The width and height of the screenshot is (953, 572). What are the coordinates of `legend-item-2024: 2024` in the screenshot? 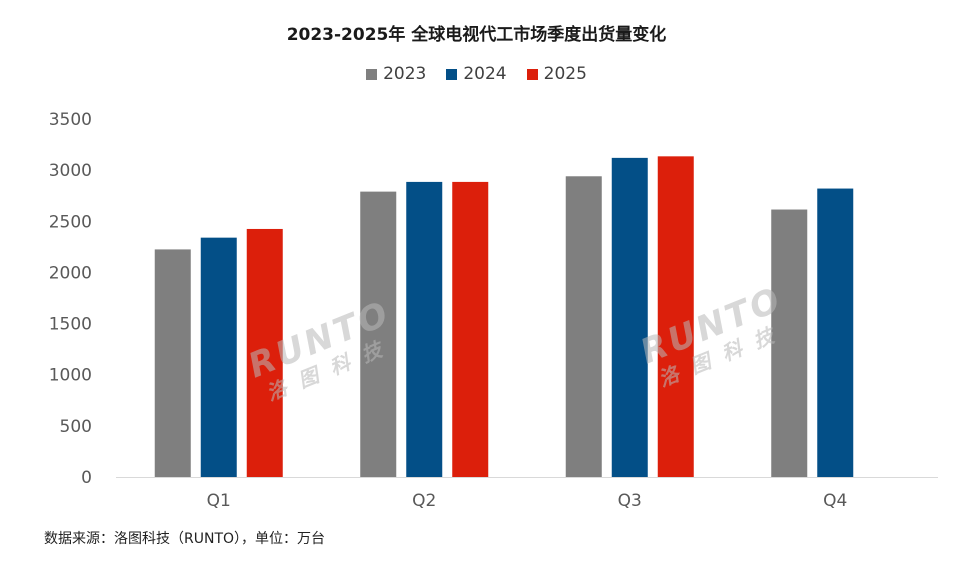 It's located at (476, 74).